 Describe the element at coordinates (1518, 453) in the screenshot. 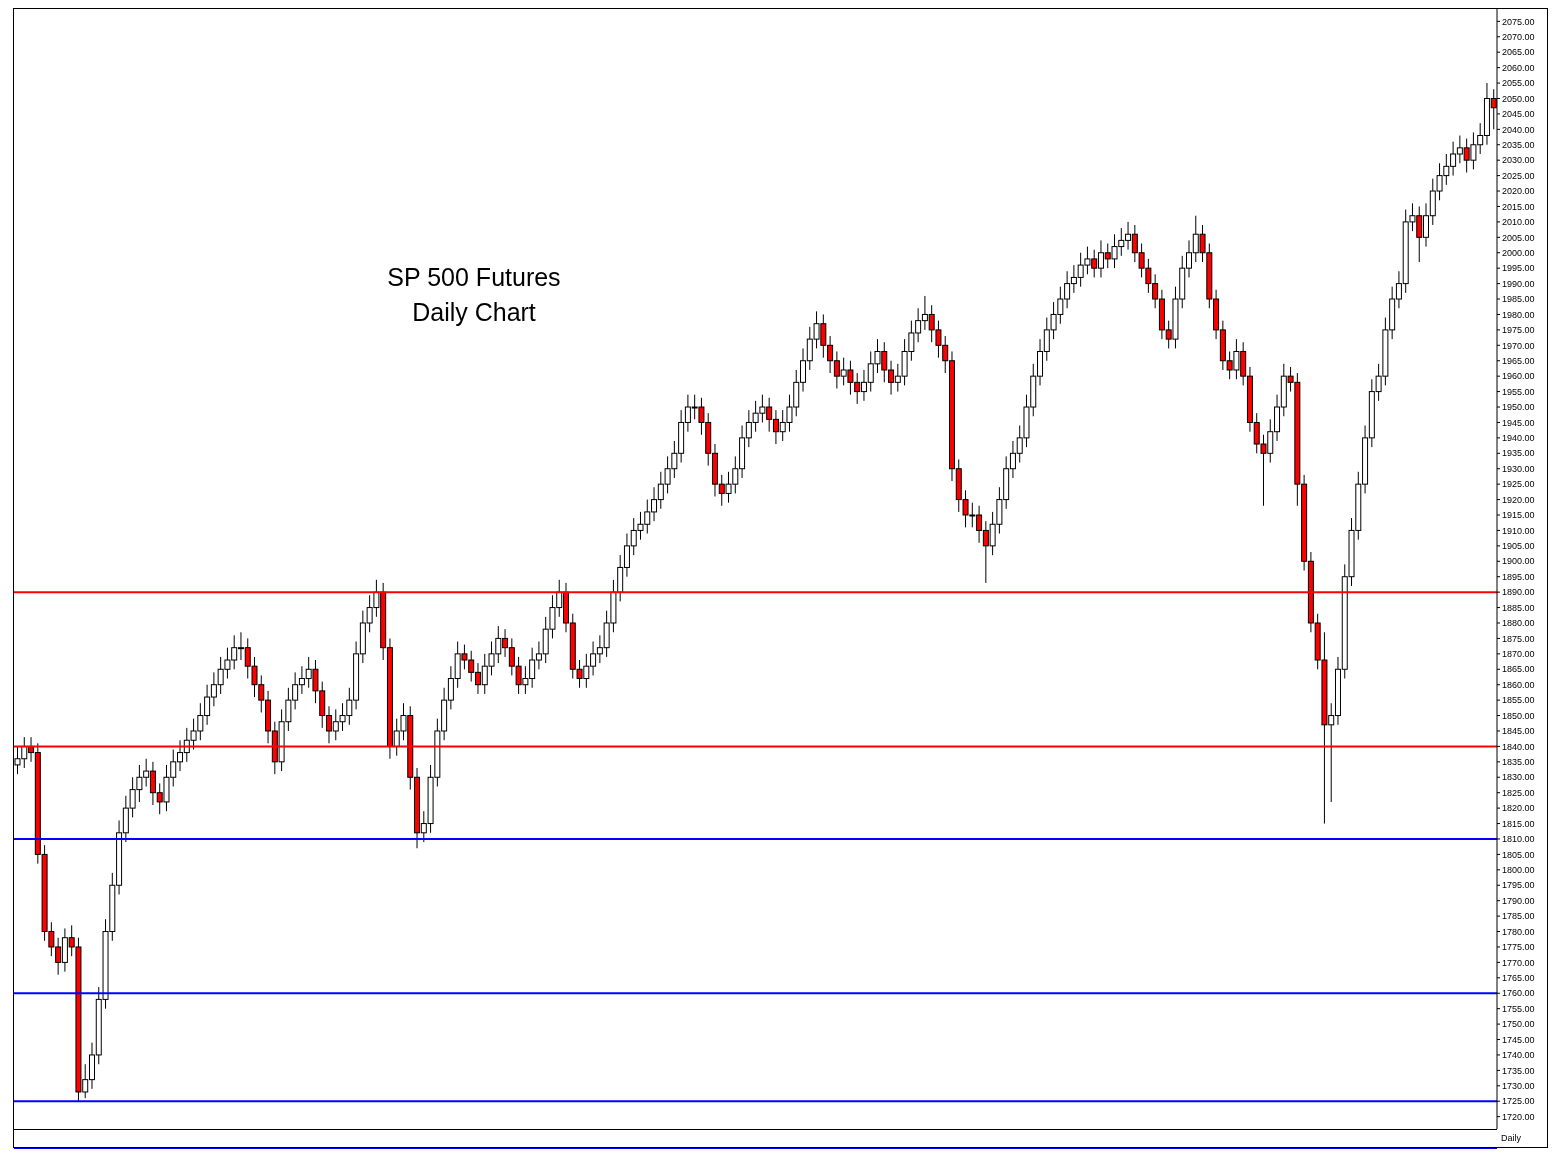

I see `y-tick-label: 1935.00` at that location.